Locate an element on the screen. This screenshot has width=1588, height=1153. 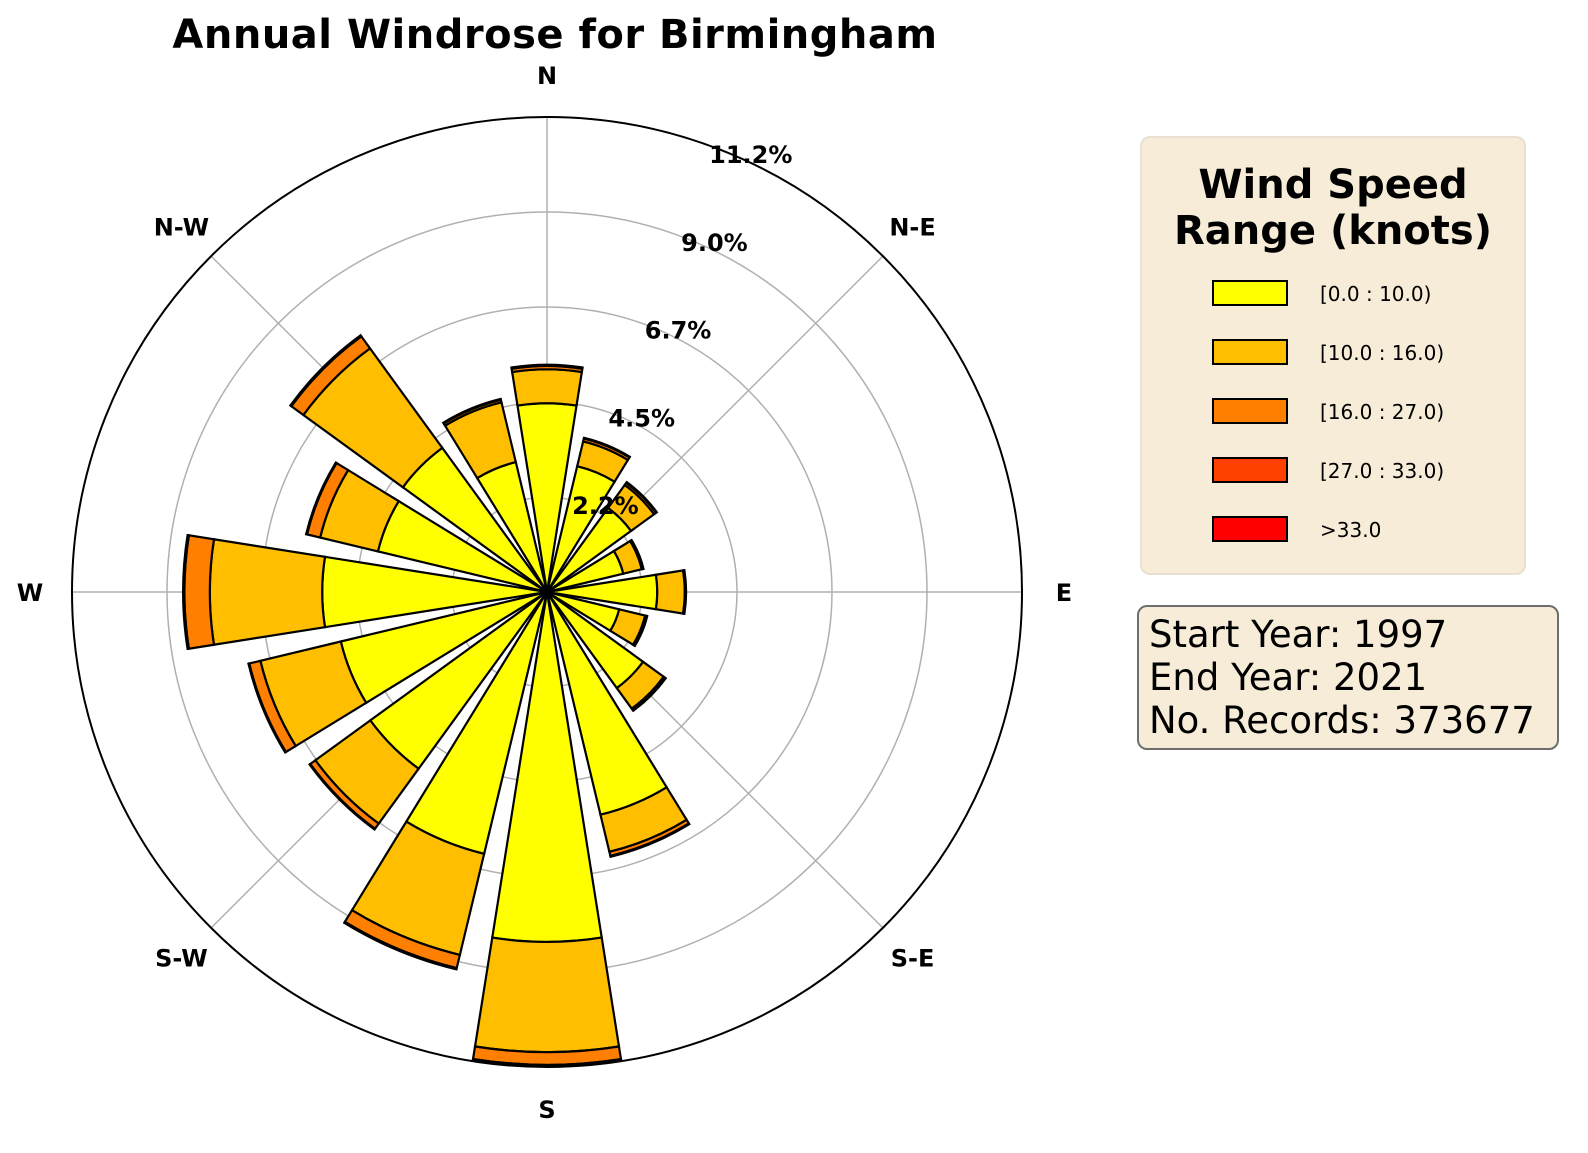
end-year: End Year: 2021 is located at coordinates (1288, 677).